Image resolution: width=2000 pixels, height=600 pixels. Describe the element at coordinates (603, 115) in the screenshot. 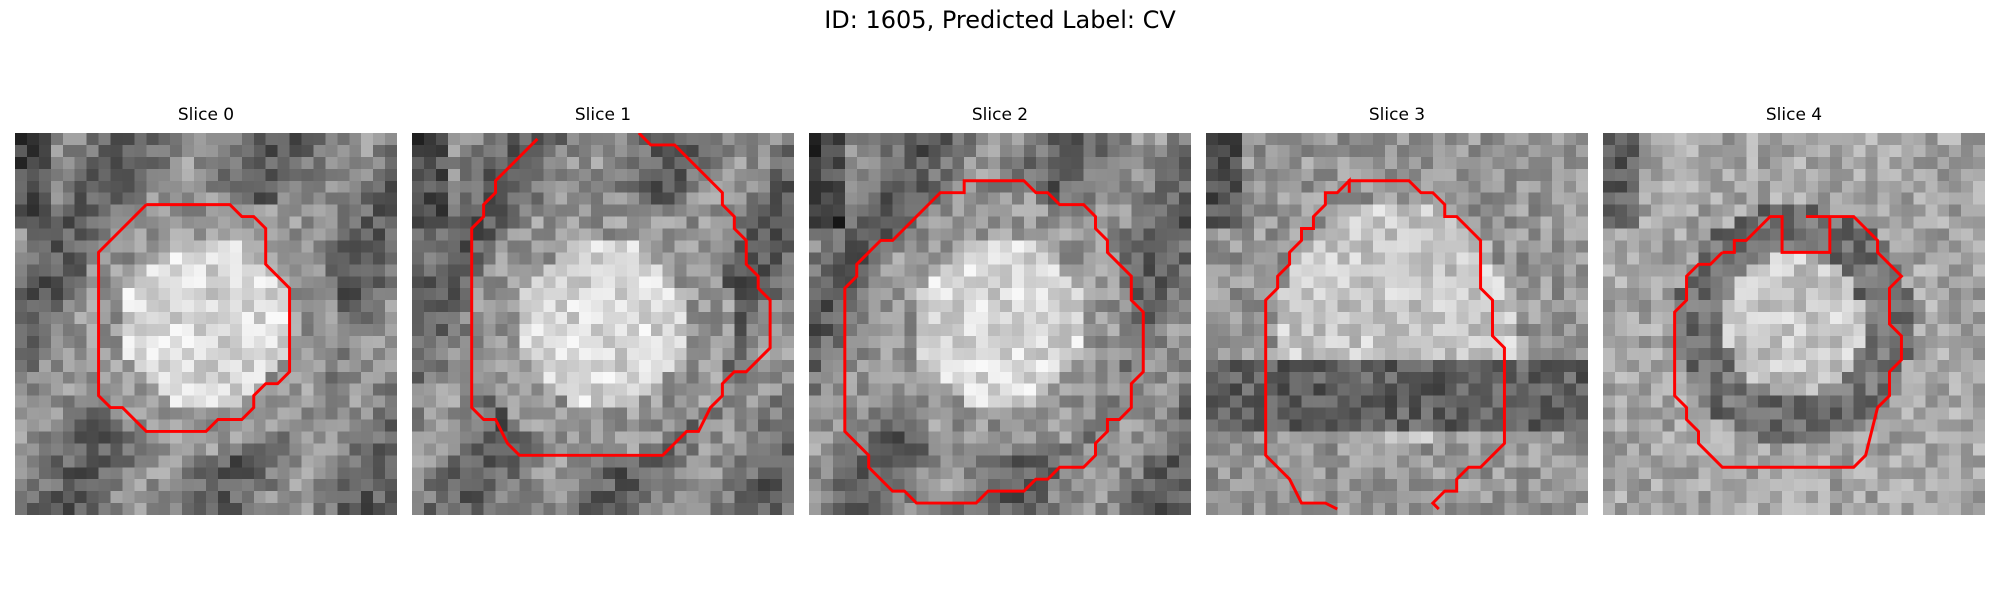

I see `slice-title-1: Slice 1` at that location.